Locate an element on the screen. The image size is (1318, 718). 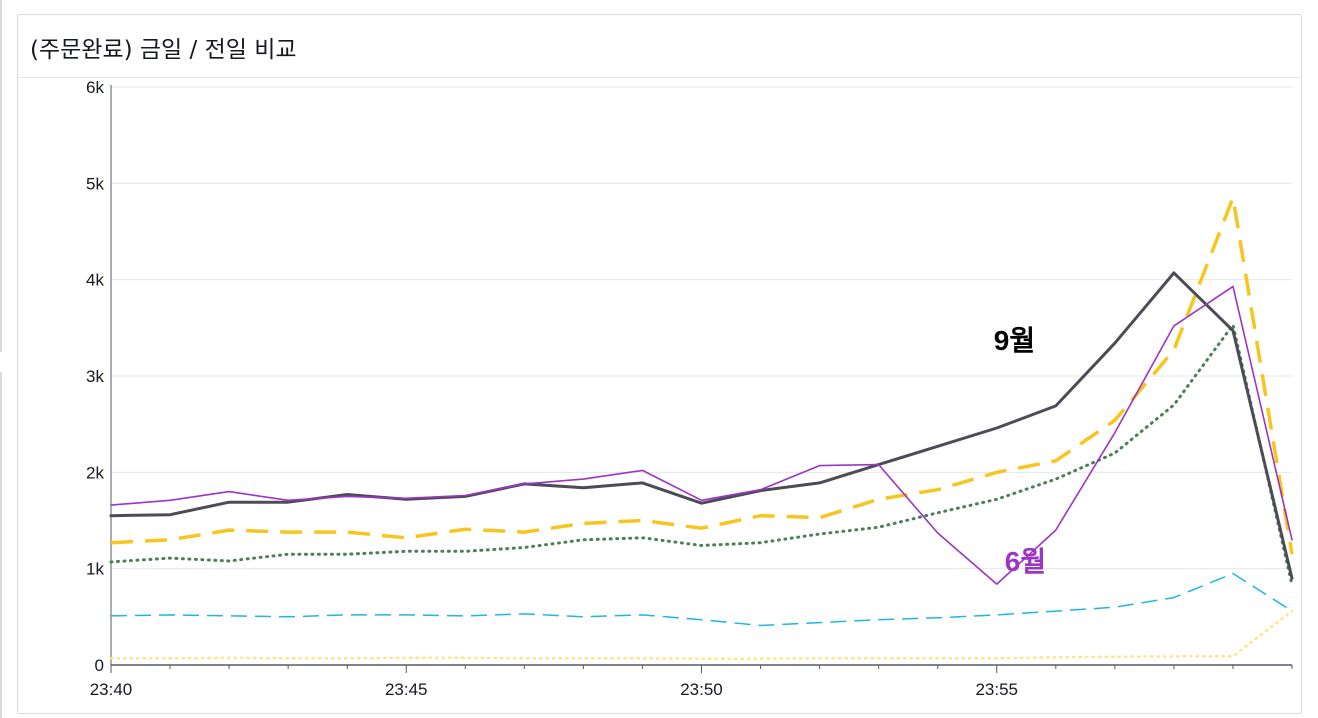
panel-title: (주문완료) 금일 / 전일 비교 is located at coordinates (163, 50).